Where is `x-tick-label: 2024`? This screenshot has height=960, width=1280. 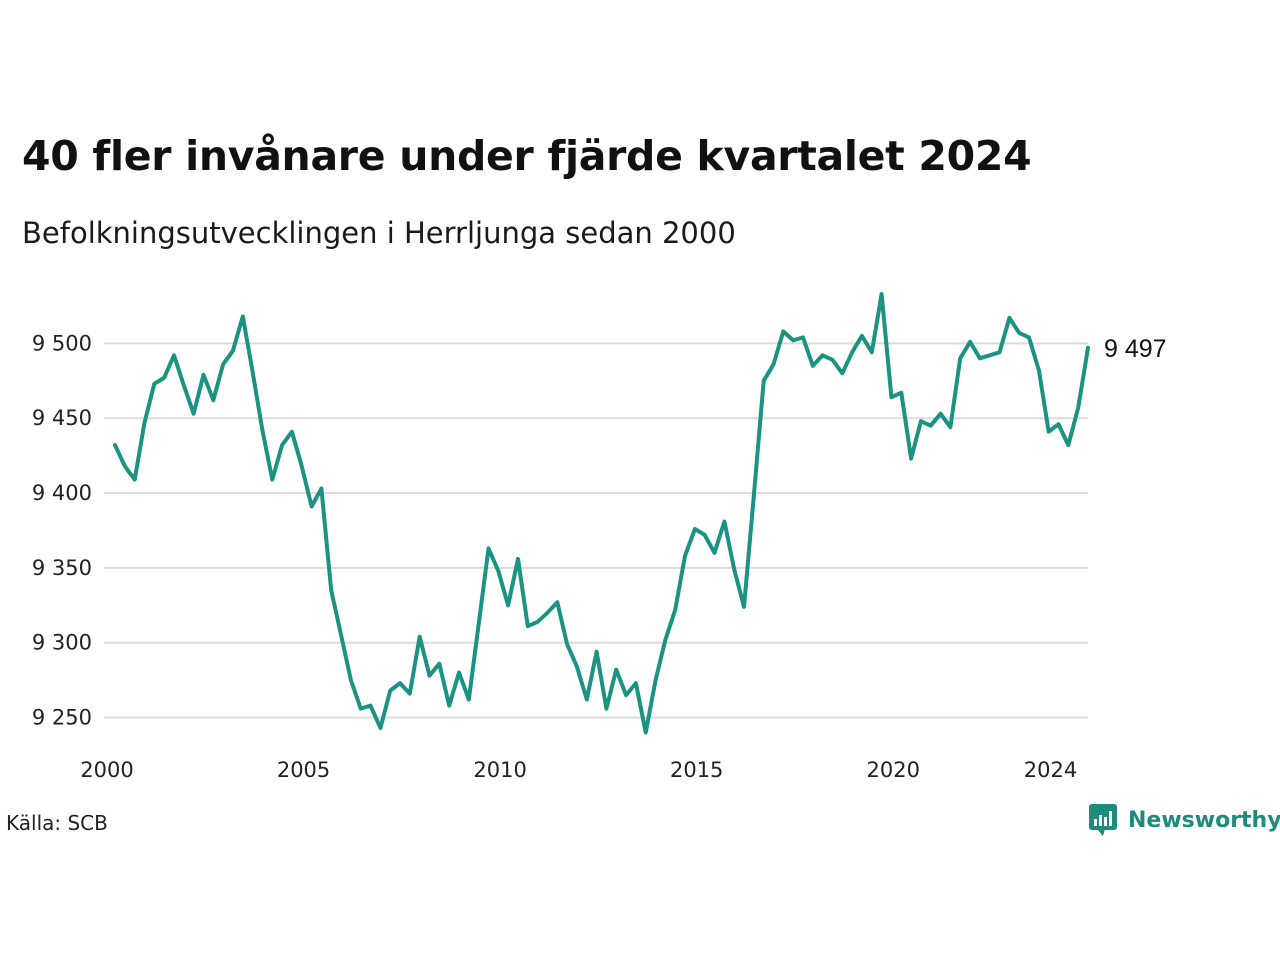 x-tick-label: 2024 is located at coordinates (1050, 770).